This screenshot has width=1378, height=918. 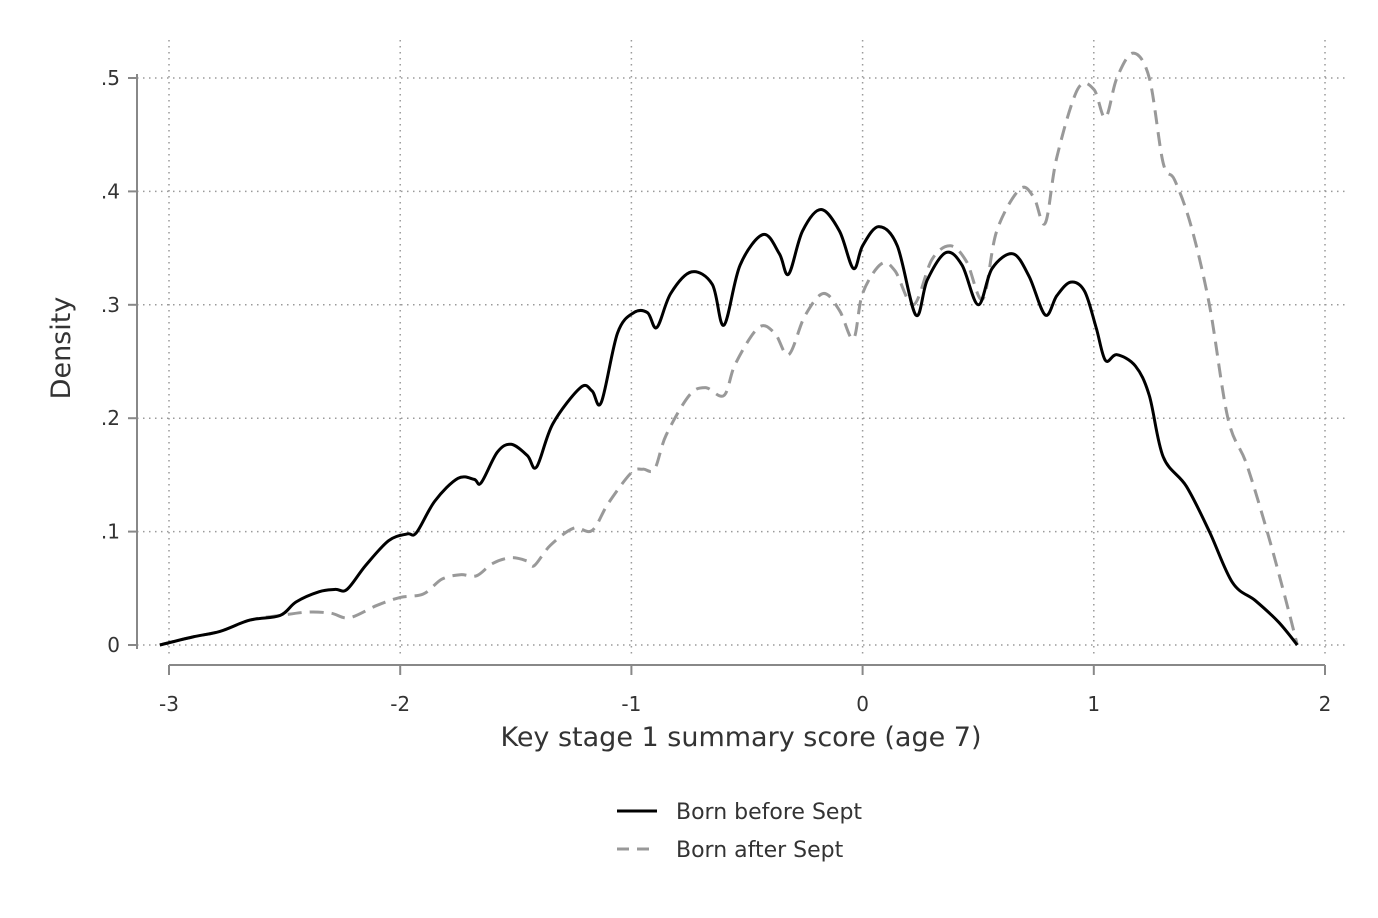 What do you see at coordinates (1325, 704) in the screenshot?
I see `x-tick-label: 2` at bounding box center [1325, 704].